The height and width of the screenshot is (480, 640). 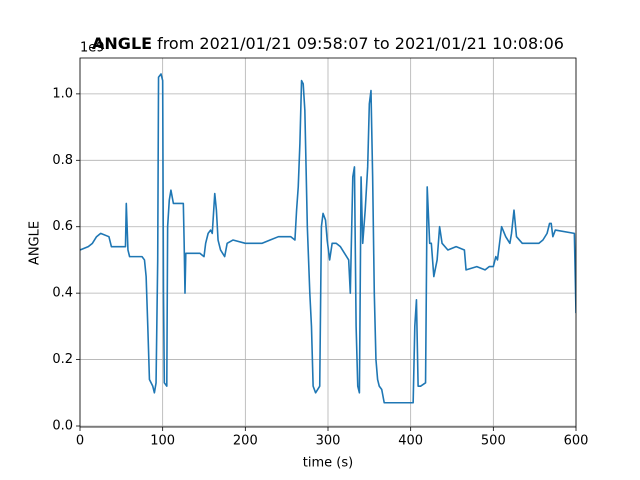 I want to click on x-axis-label: time (s), so click(x=328, y=463).